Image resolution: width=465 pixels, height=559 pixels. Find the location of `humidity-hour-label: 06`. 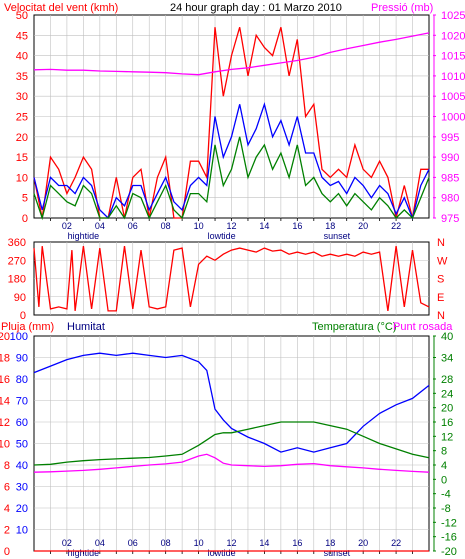

humidity-hour-label: 06 is located at coordinates (133, 543).